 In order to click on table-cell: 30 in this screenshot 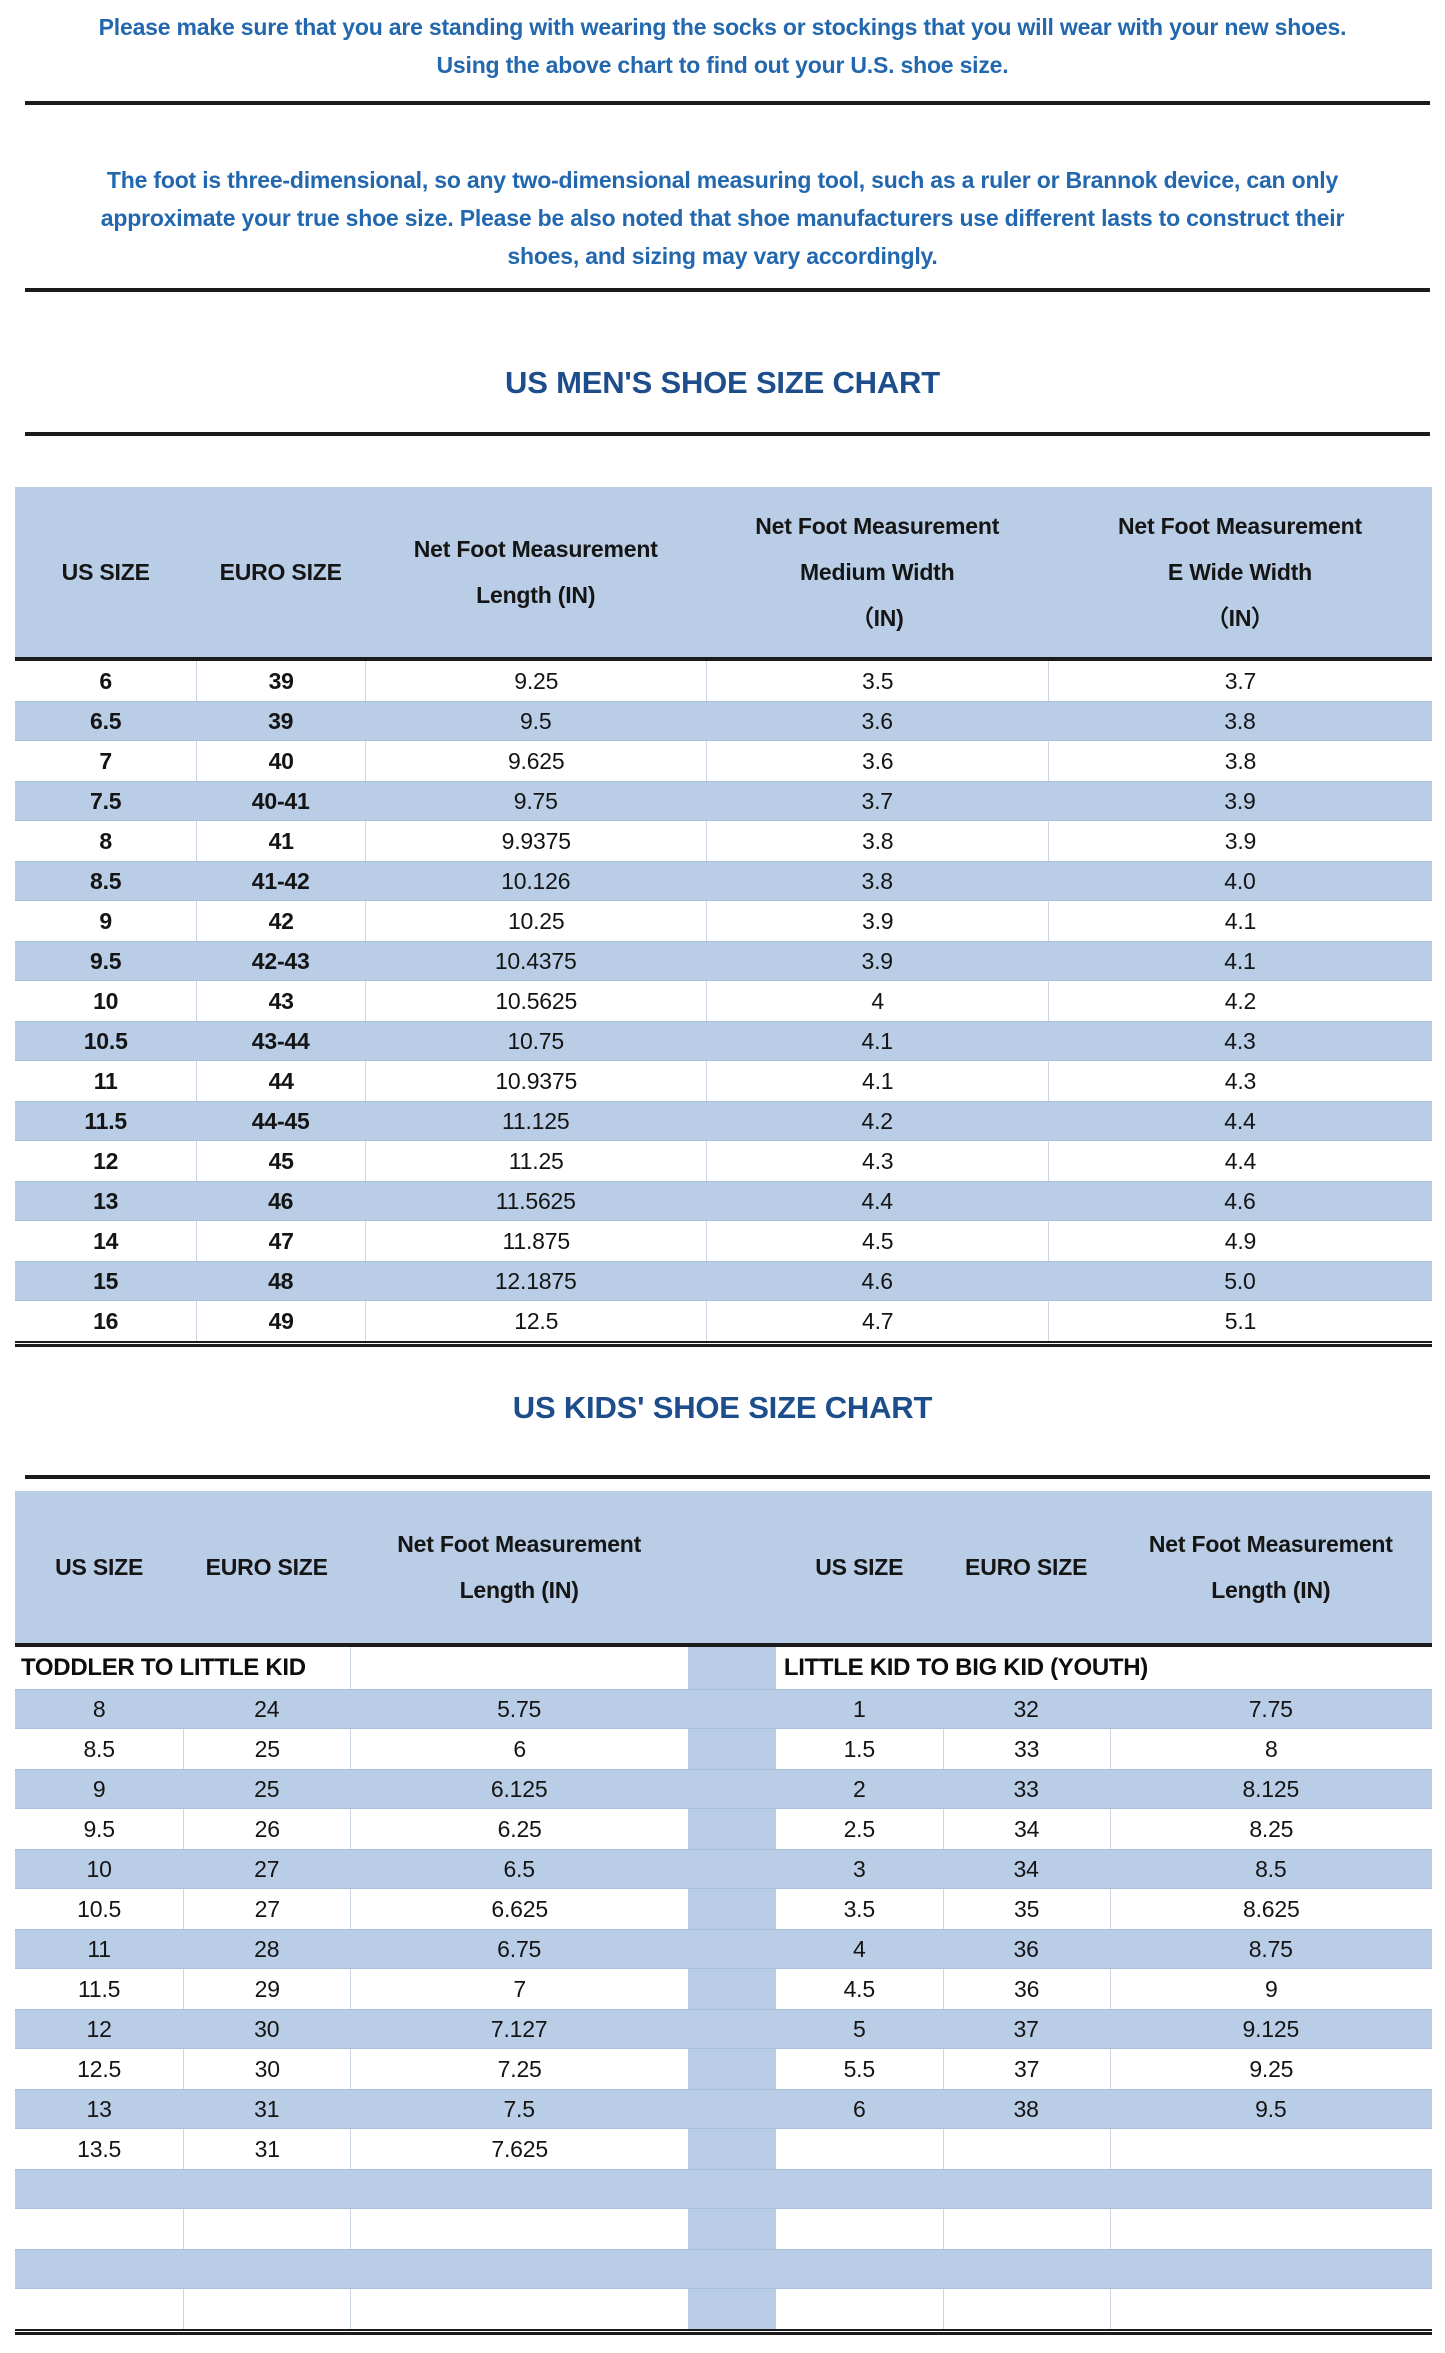, I will do `click(267, 2028)`.